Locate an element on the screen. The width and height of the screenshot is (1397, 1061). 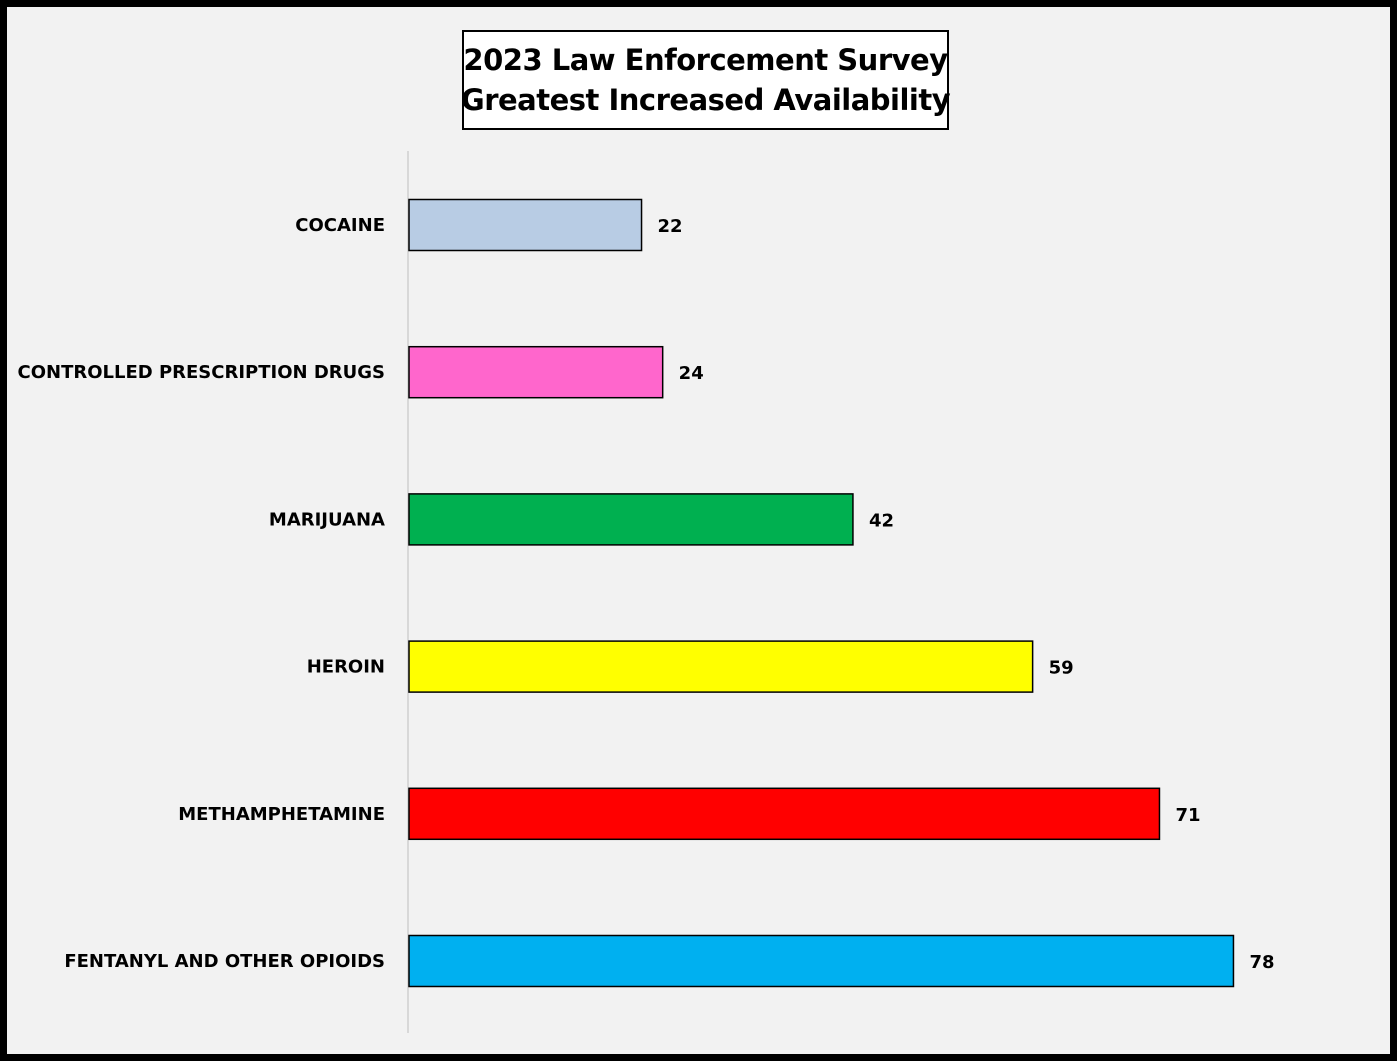
value-label-fentanyl-and-other-opioids: 78 is located at coordinates (1261, 962).